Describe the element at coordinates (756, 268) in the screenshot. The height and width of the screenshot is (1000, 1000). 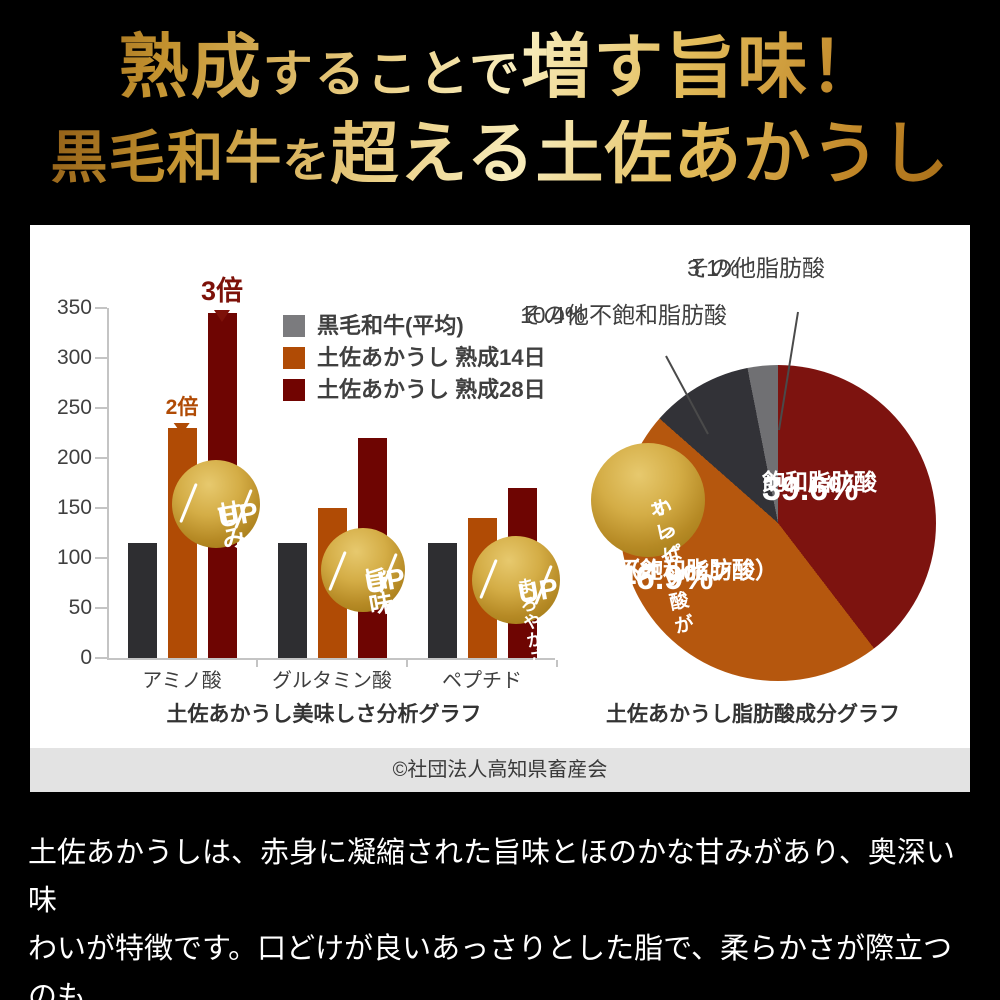
I see `slice-label: その他脂肪酸` at that location.